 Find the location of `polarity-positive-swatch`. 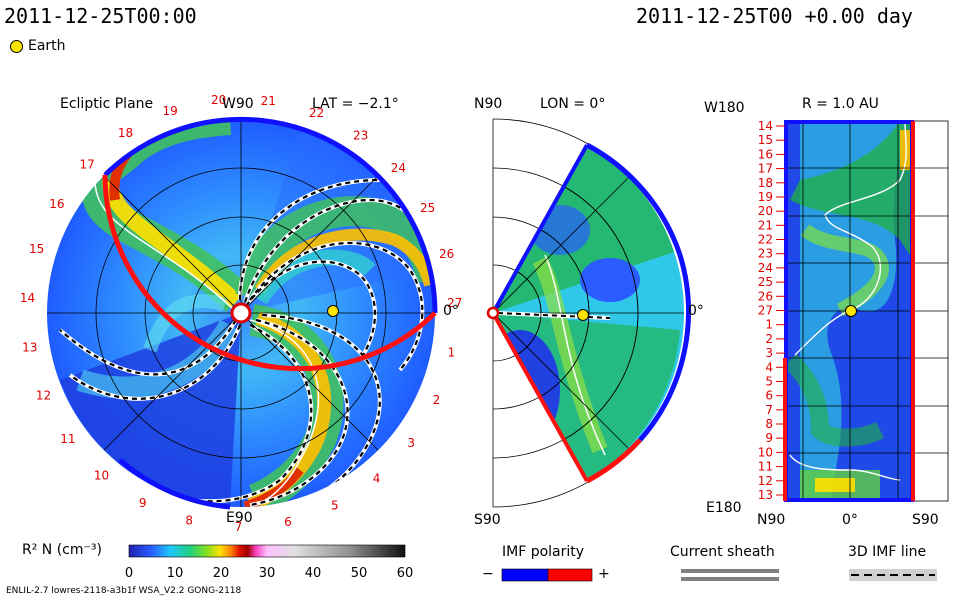

polarity-positive-swatch is located at coordinates (570, 575).